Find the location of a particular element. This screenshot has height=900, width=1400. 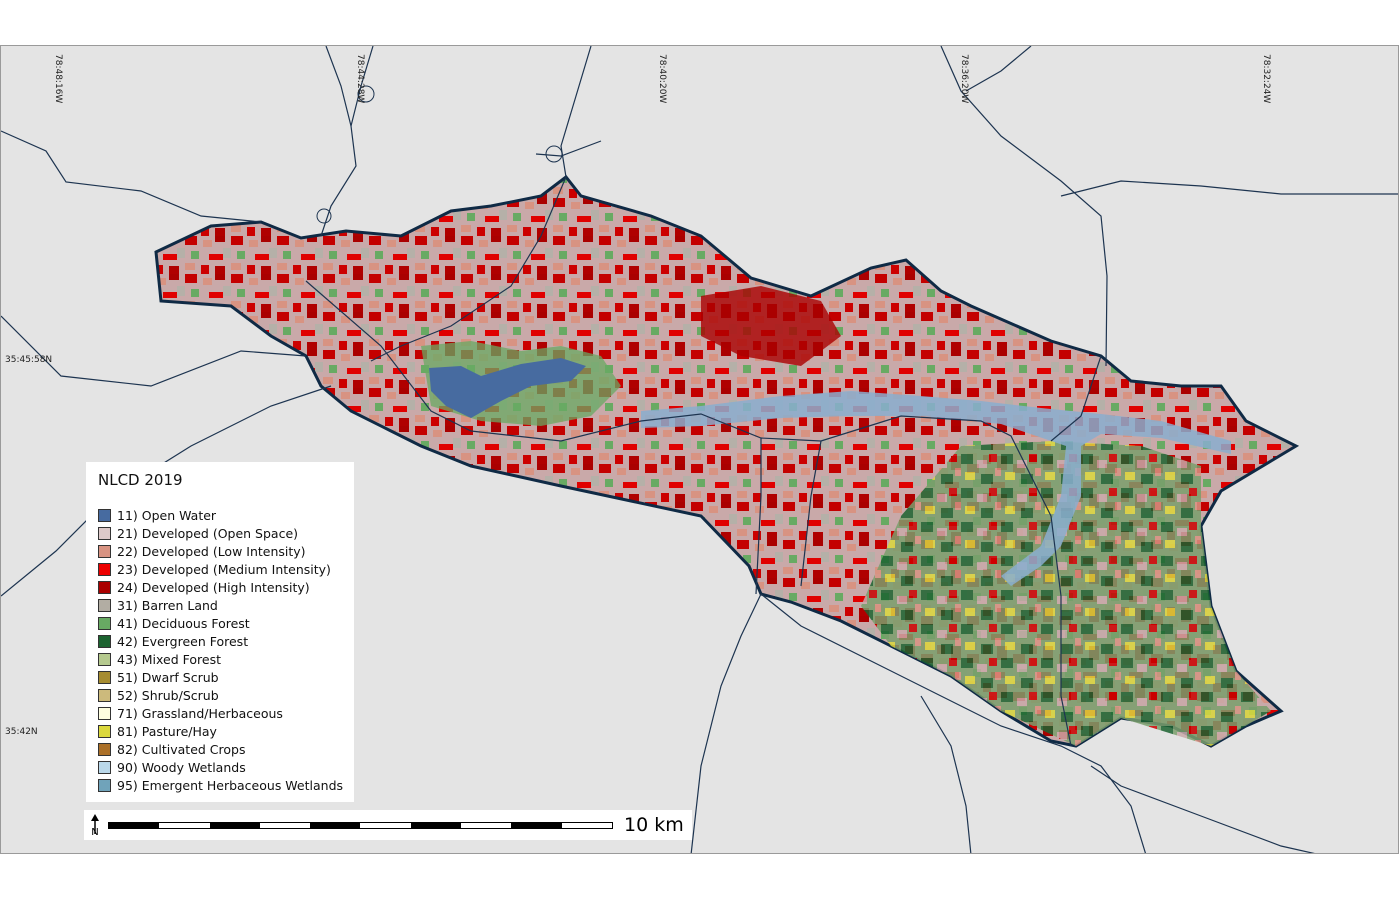

legend-item: 23) Developed (Medium Intensity) is located at coordinates (220, 569).